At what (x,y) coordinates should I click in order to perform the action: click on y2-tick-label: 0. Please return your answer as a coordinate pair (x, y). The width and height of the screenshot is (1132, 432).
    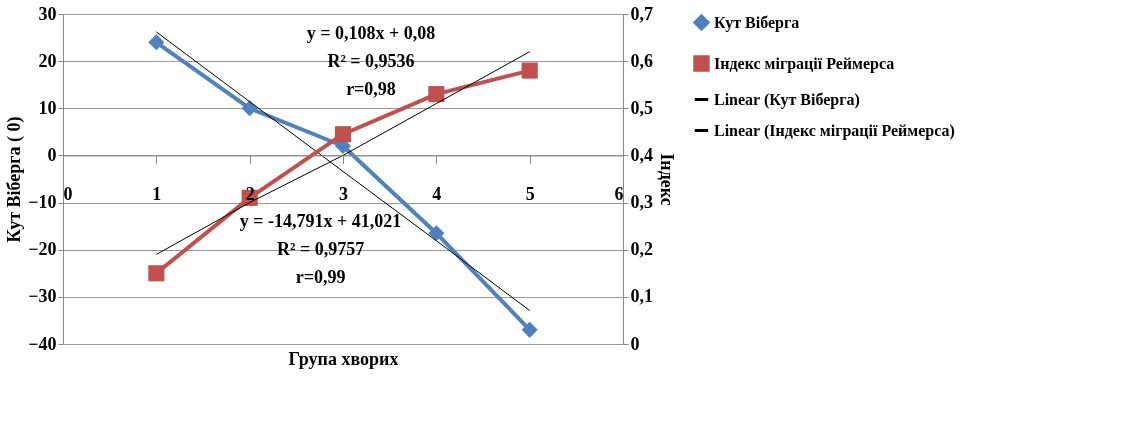
    Looking at the image, I should click on (635, 343).